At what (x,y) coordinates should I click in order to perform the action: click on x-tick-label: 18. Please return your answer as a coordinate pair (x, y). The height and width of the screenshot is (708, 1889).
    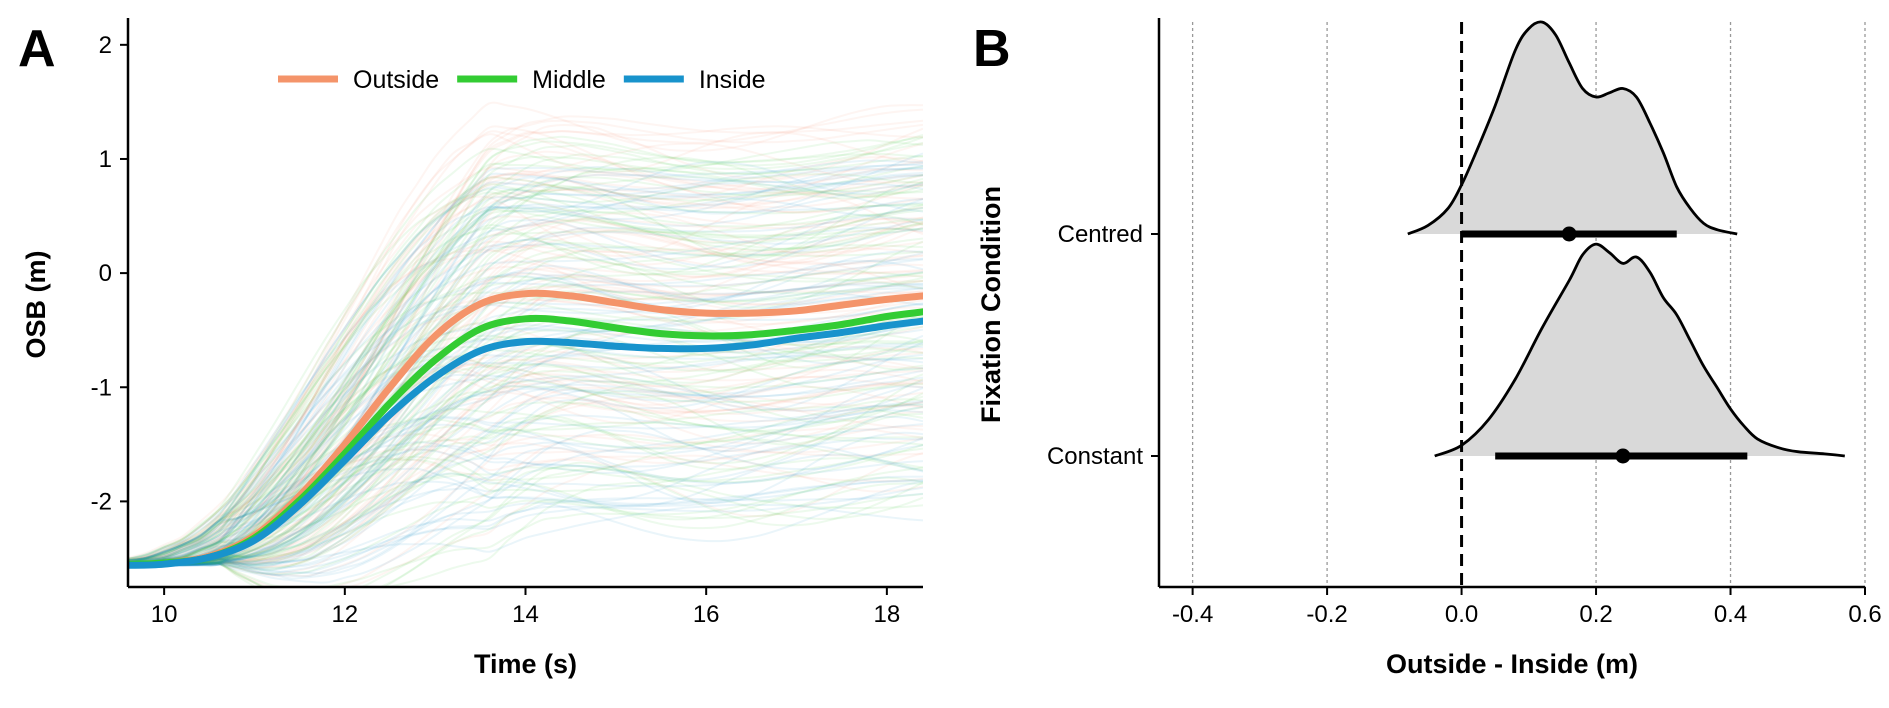
    Looking at the image, I should click on (887, 614).